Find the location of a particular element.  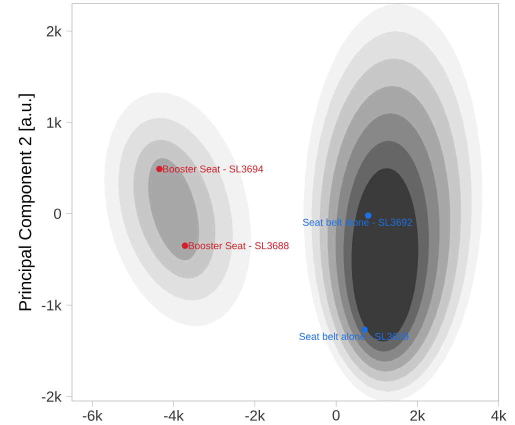

x-tick-label: 4k is located at coordinates (498, 415).